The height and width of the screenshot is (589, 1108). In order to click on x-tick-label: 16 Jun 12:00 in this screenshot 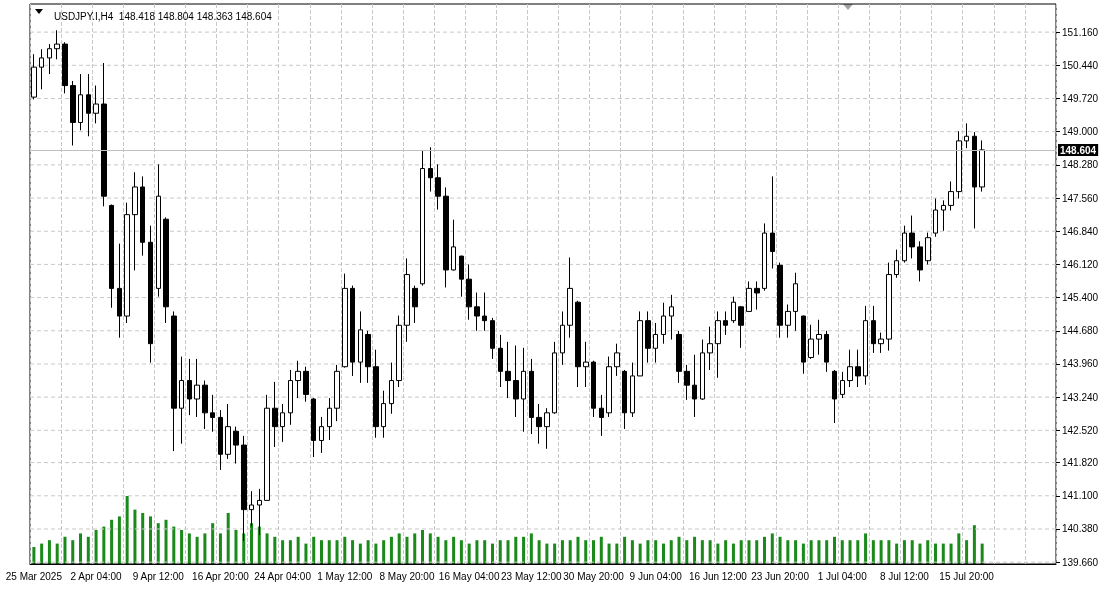, I will do `click(718, 576)`.